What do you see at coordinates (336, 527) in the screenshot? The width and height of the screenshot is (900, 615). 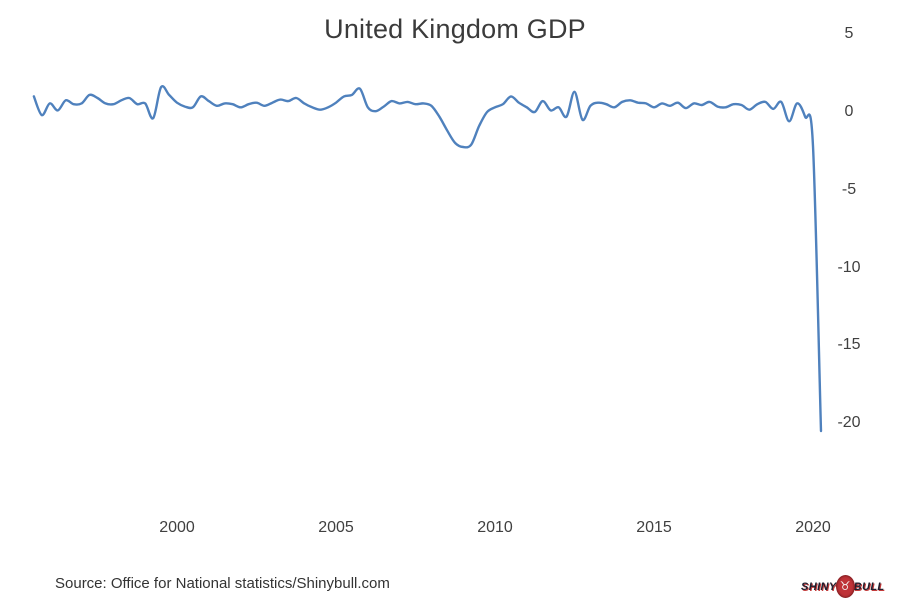 I see `x-tick-label: 2005` at bounding box center [336, 527].